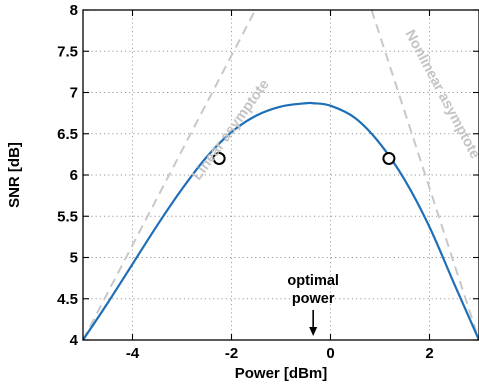  Describe the element at coordinates (429, 353) in the screenshot. I see `x-tick-label: 2` at that location.